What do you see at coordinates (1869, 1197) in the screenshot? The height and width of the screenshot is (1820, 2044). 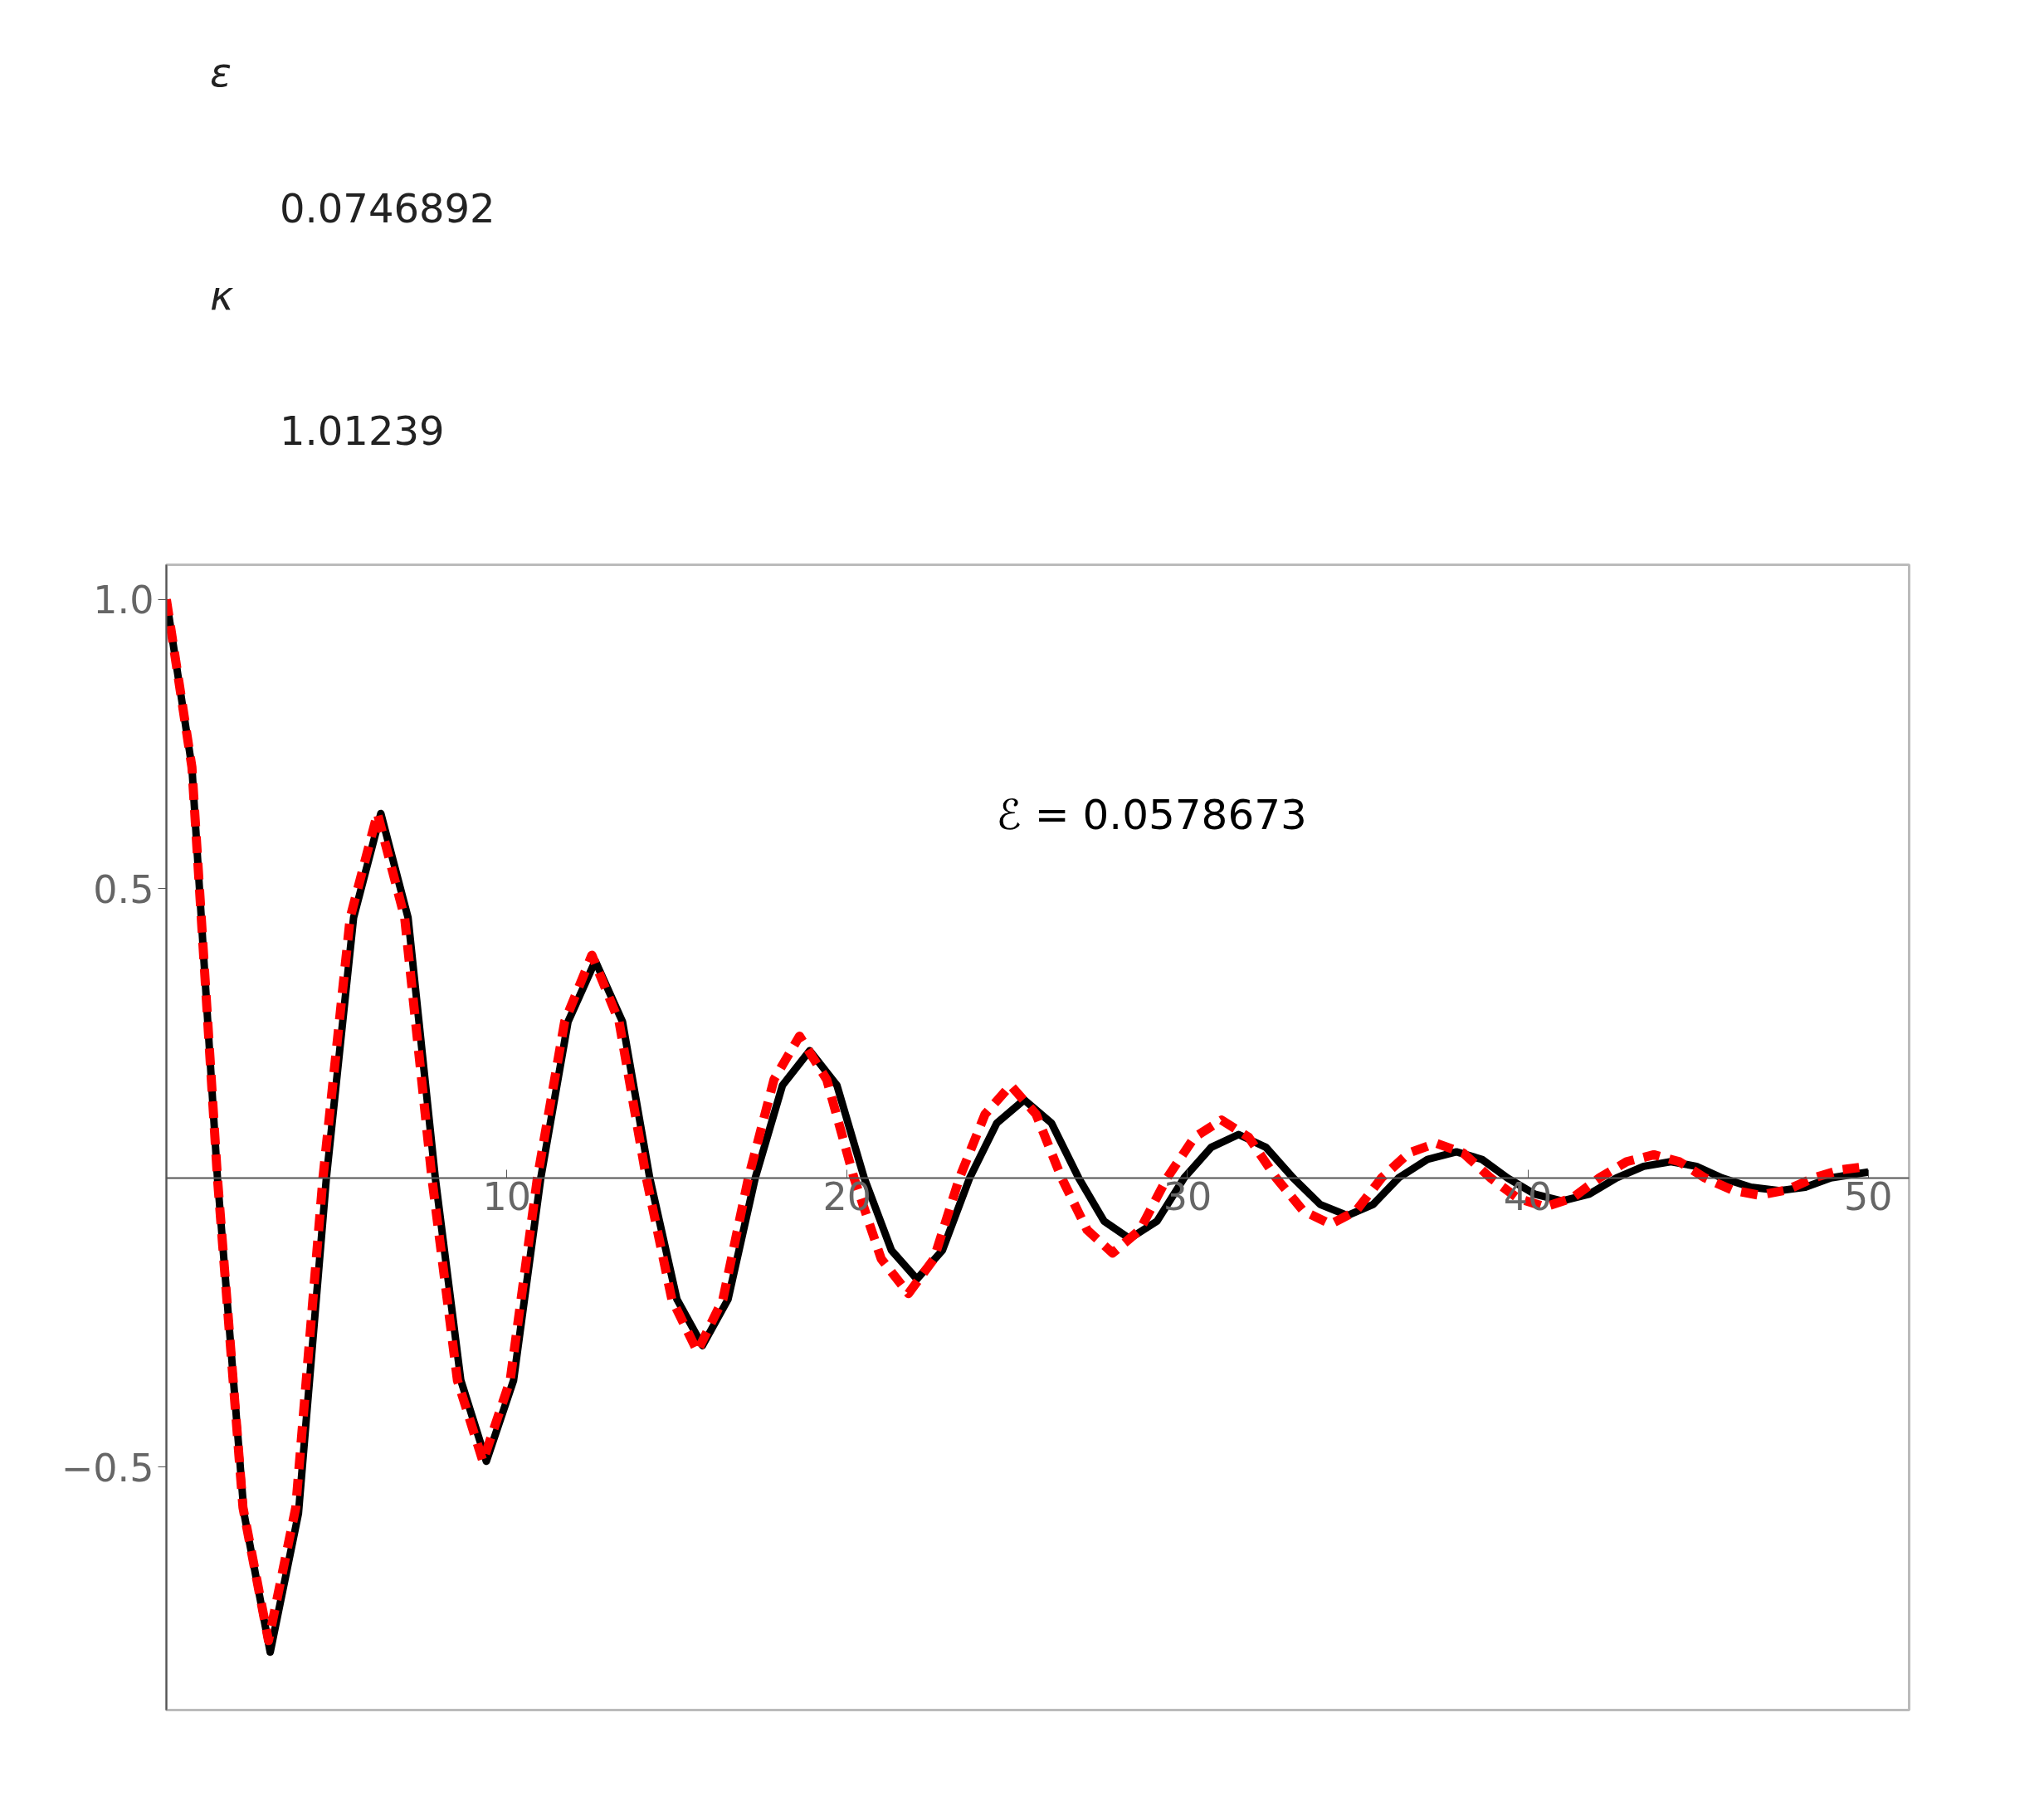 I see `x-tick-label: 50` at bounding box center [1869, 1197].